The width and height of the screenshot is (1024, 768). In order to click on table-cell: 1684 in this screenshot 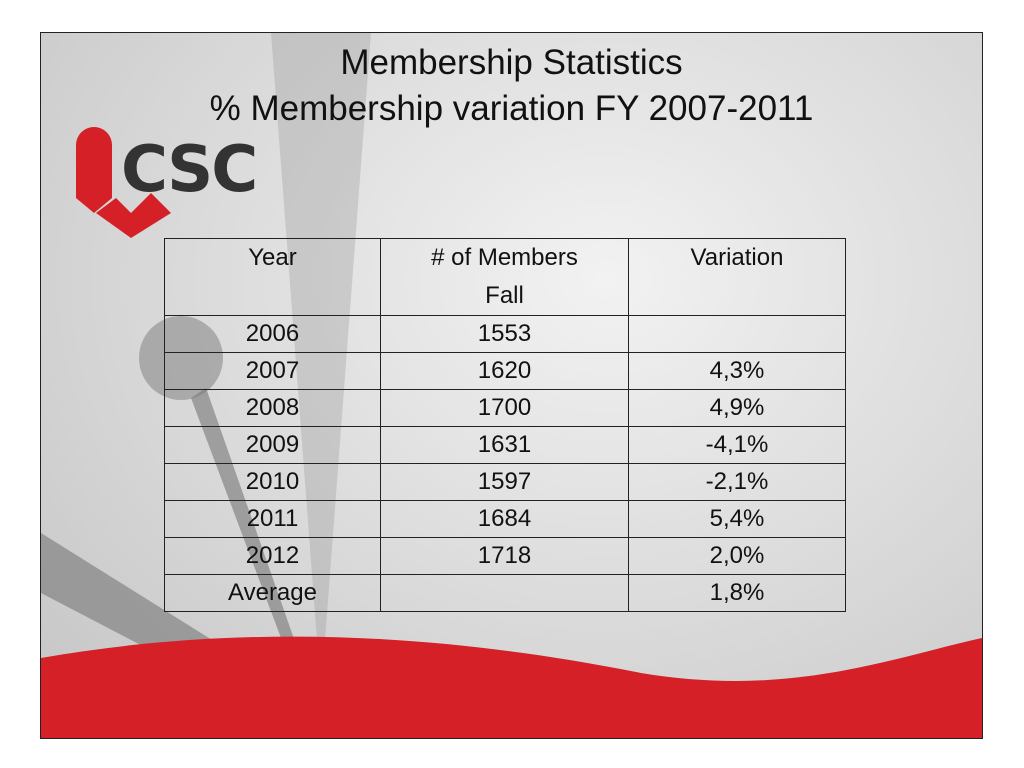, I will do `click(504, 519)`.